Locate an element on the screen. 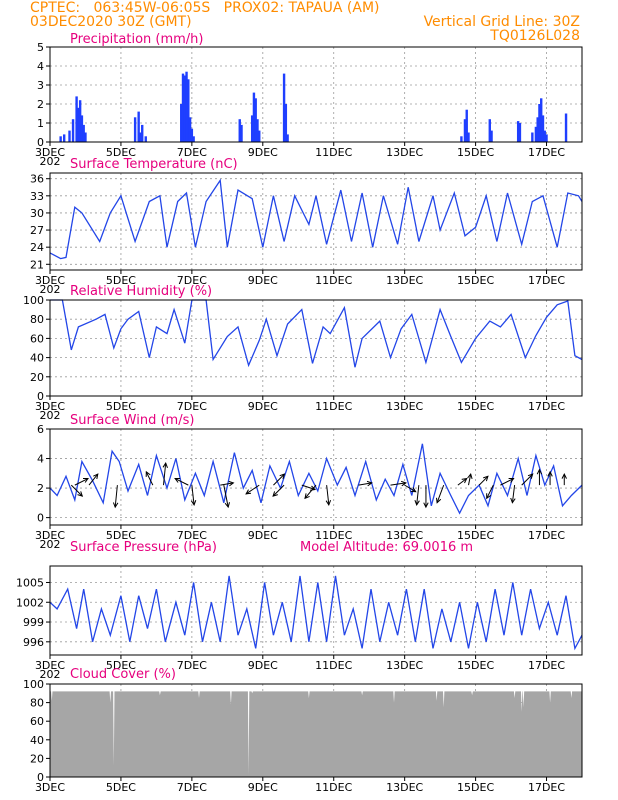  y-tick-label: 21 is located at coordinates (37, 264).